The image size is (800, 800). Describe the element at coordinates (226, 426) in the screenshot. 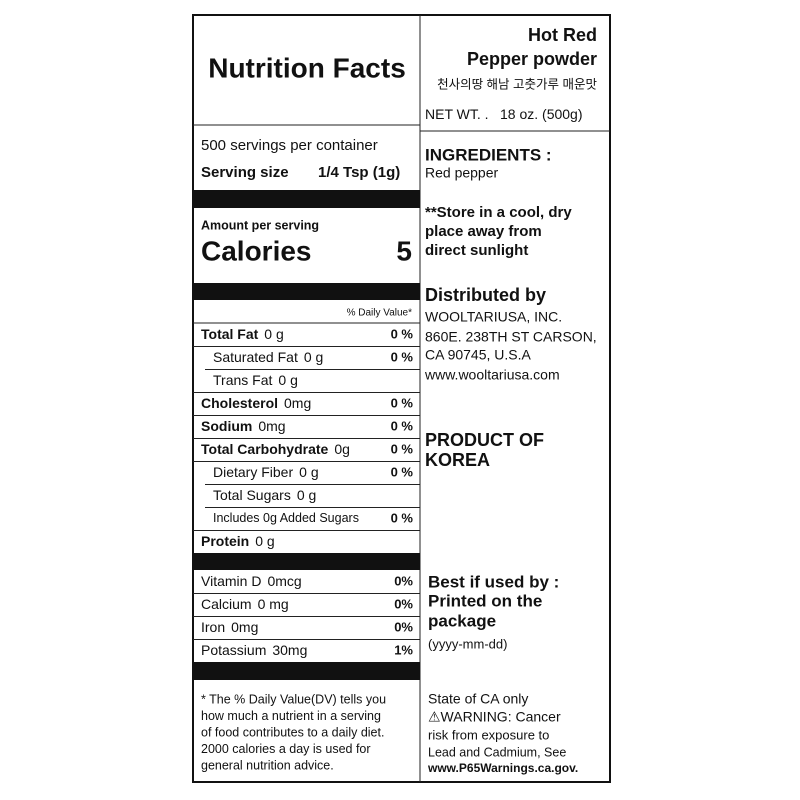

I see `nutrient-name: Sodium` at that location.